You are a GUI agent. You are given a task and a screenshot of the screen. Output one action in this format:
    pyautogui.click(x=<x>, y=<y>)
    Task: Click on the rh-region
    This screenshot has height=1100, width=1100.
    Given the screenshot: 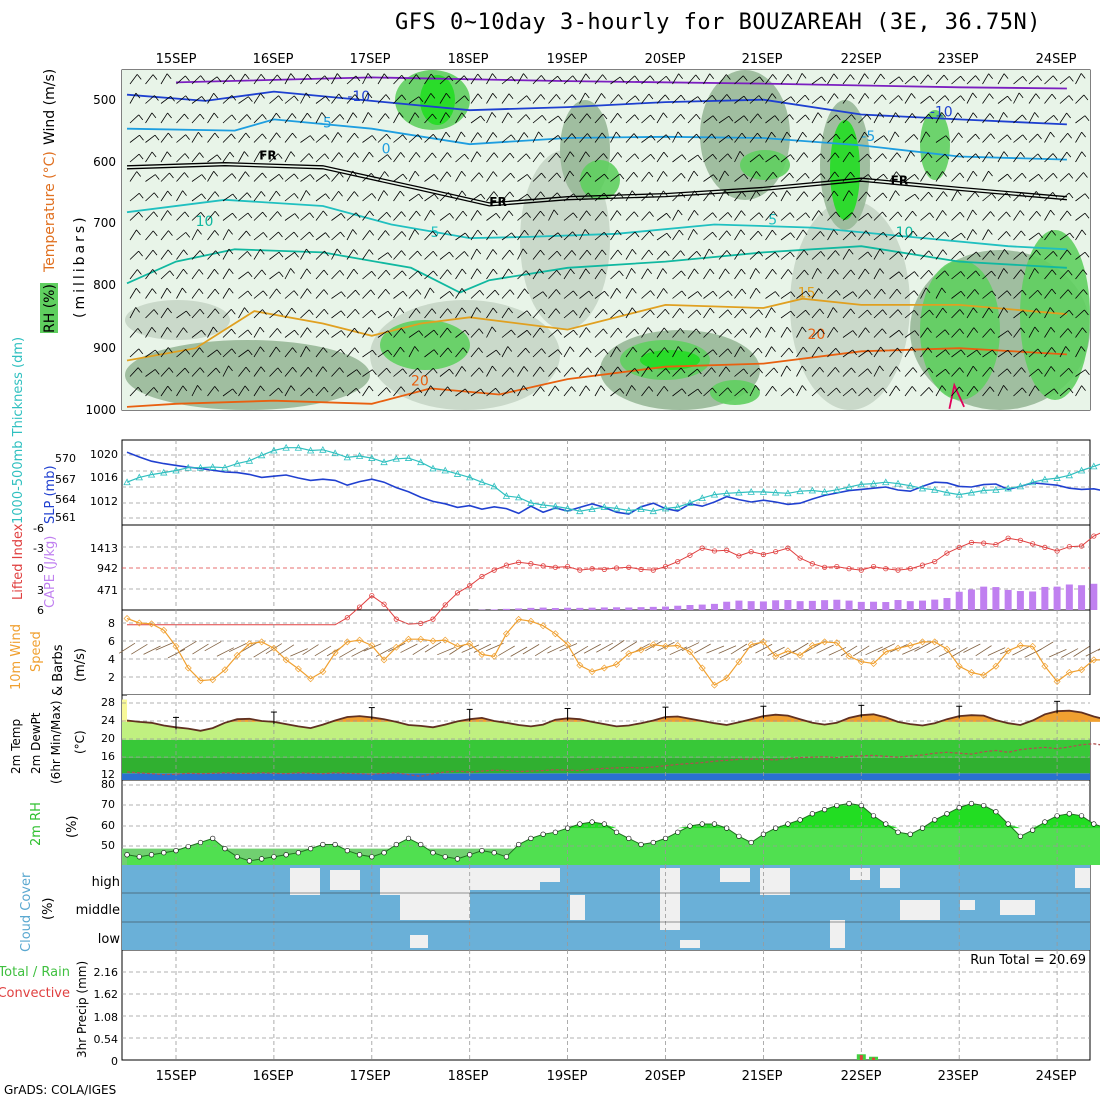 What is the action you would take?
    pyautogui.click(x=425, y=345)
    